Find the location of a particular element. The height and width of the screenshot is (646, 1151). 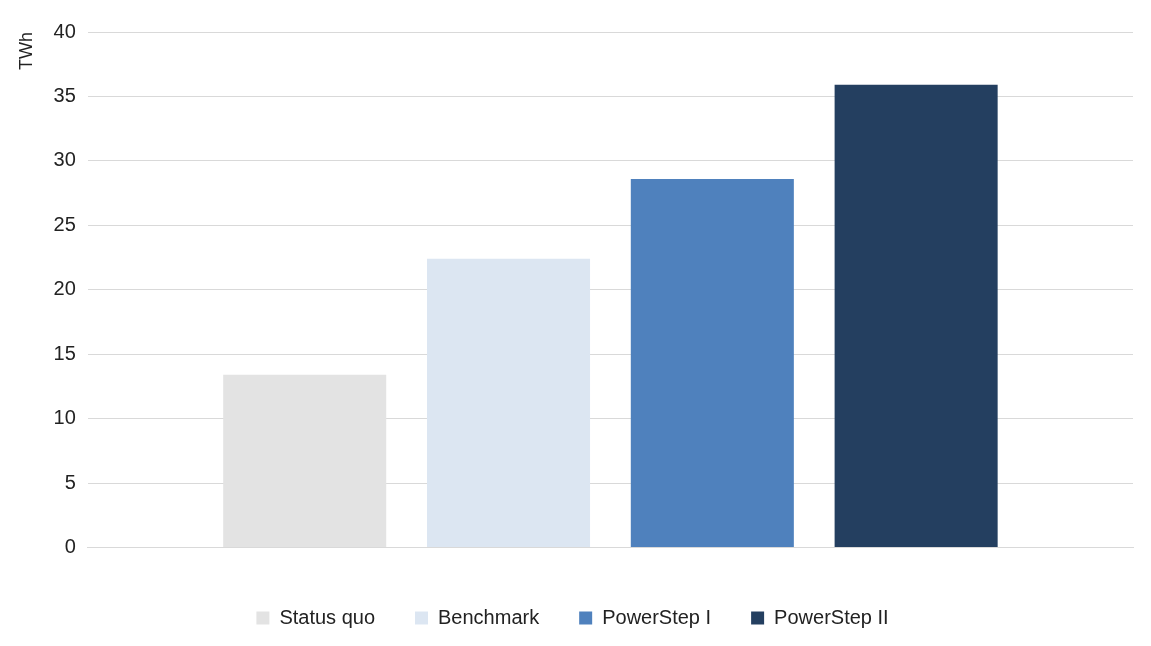

y-tick-label: 5 is located at coordinates (70, 481).